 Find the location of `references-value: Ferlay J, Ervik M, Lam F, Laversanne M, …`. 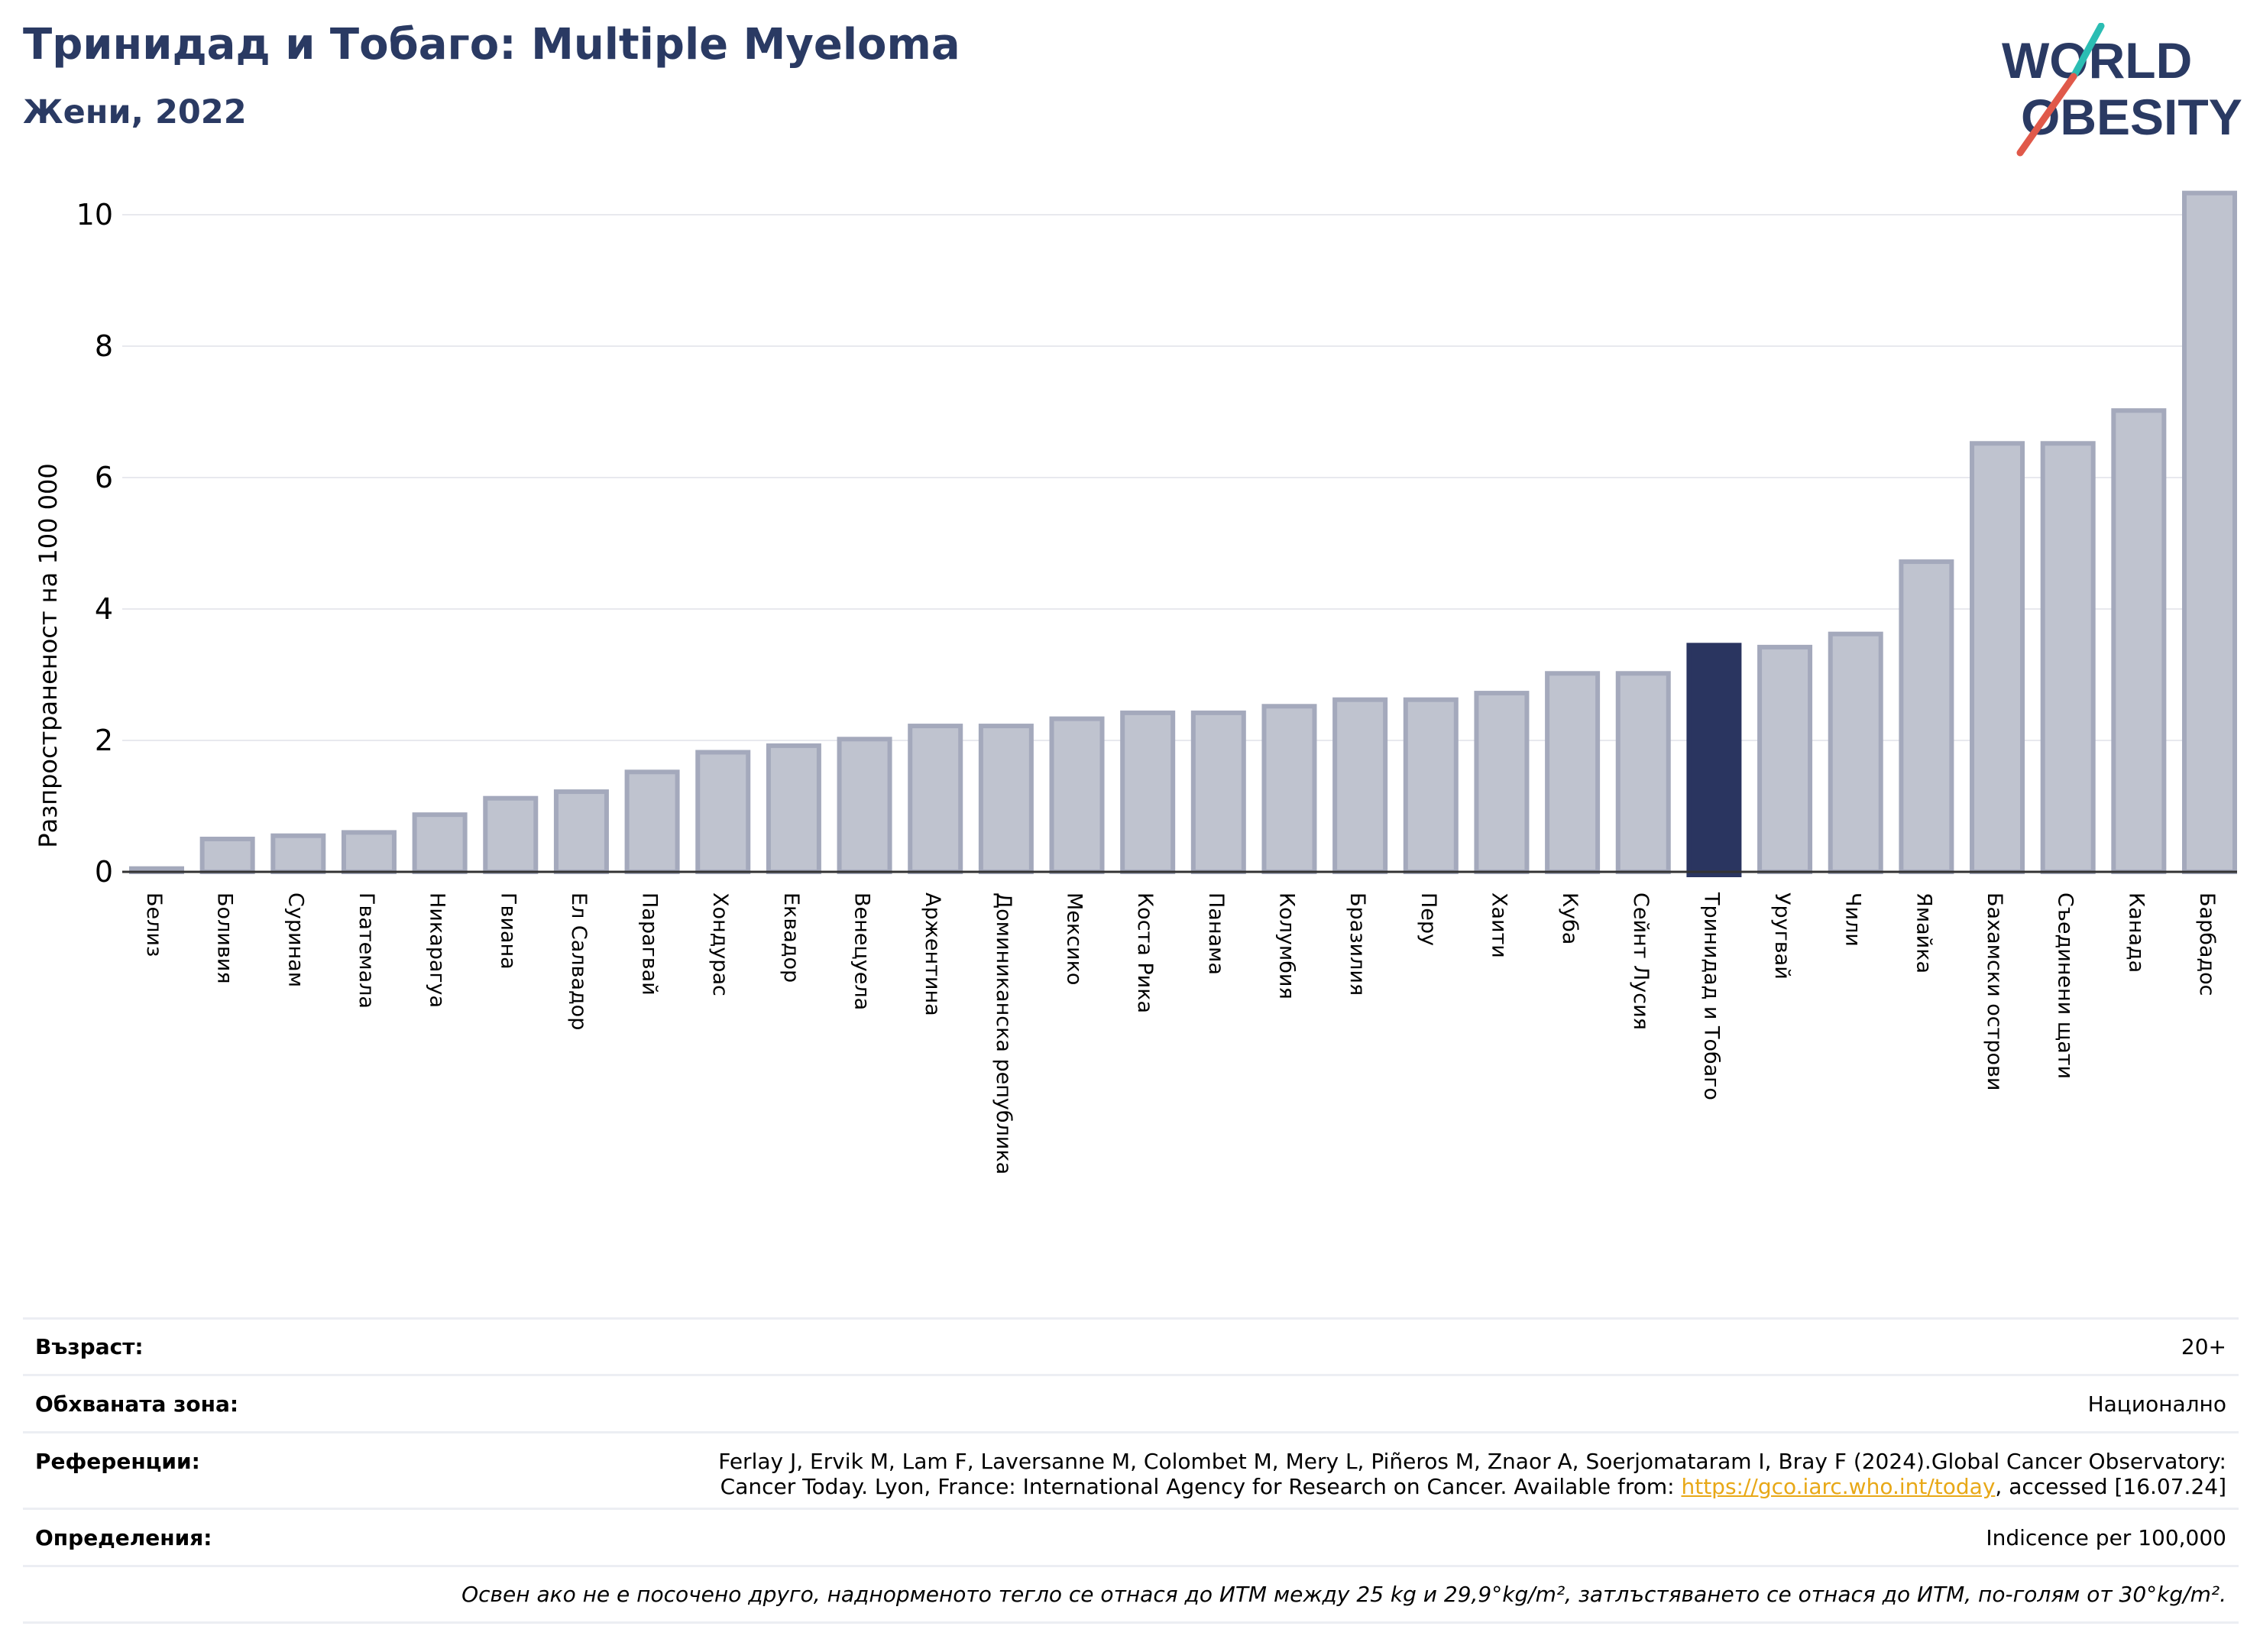

references-value: Ferlay J, Ervik M, Lam F, Laversanne M, … is located at coordinates (1472, 1474).